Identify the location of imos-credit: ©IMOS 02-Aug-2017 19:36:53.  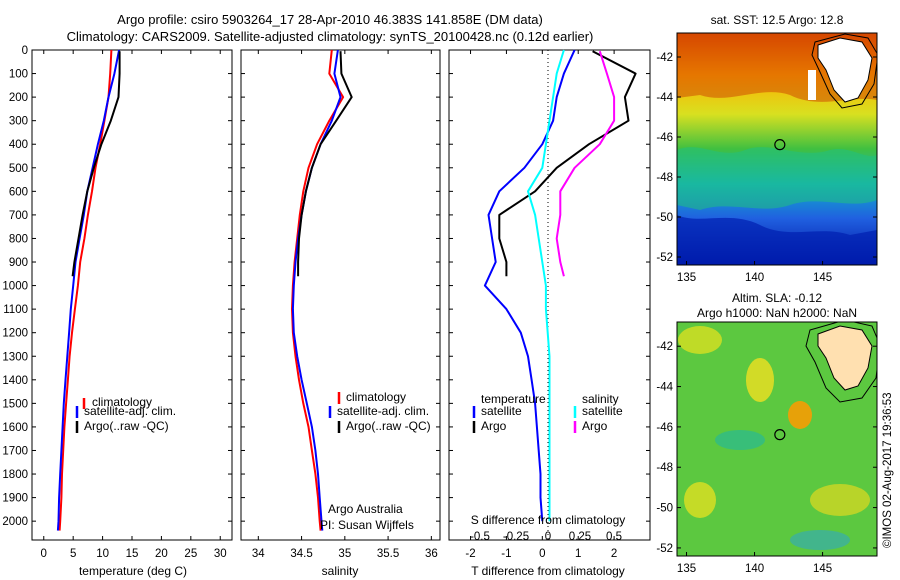
(888, 470).